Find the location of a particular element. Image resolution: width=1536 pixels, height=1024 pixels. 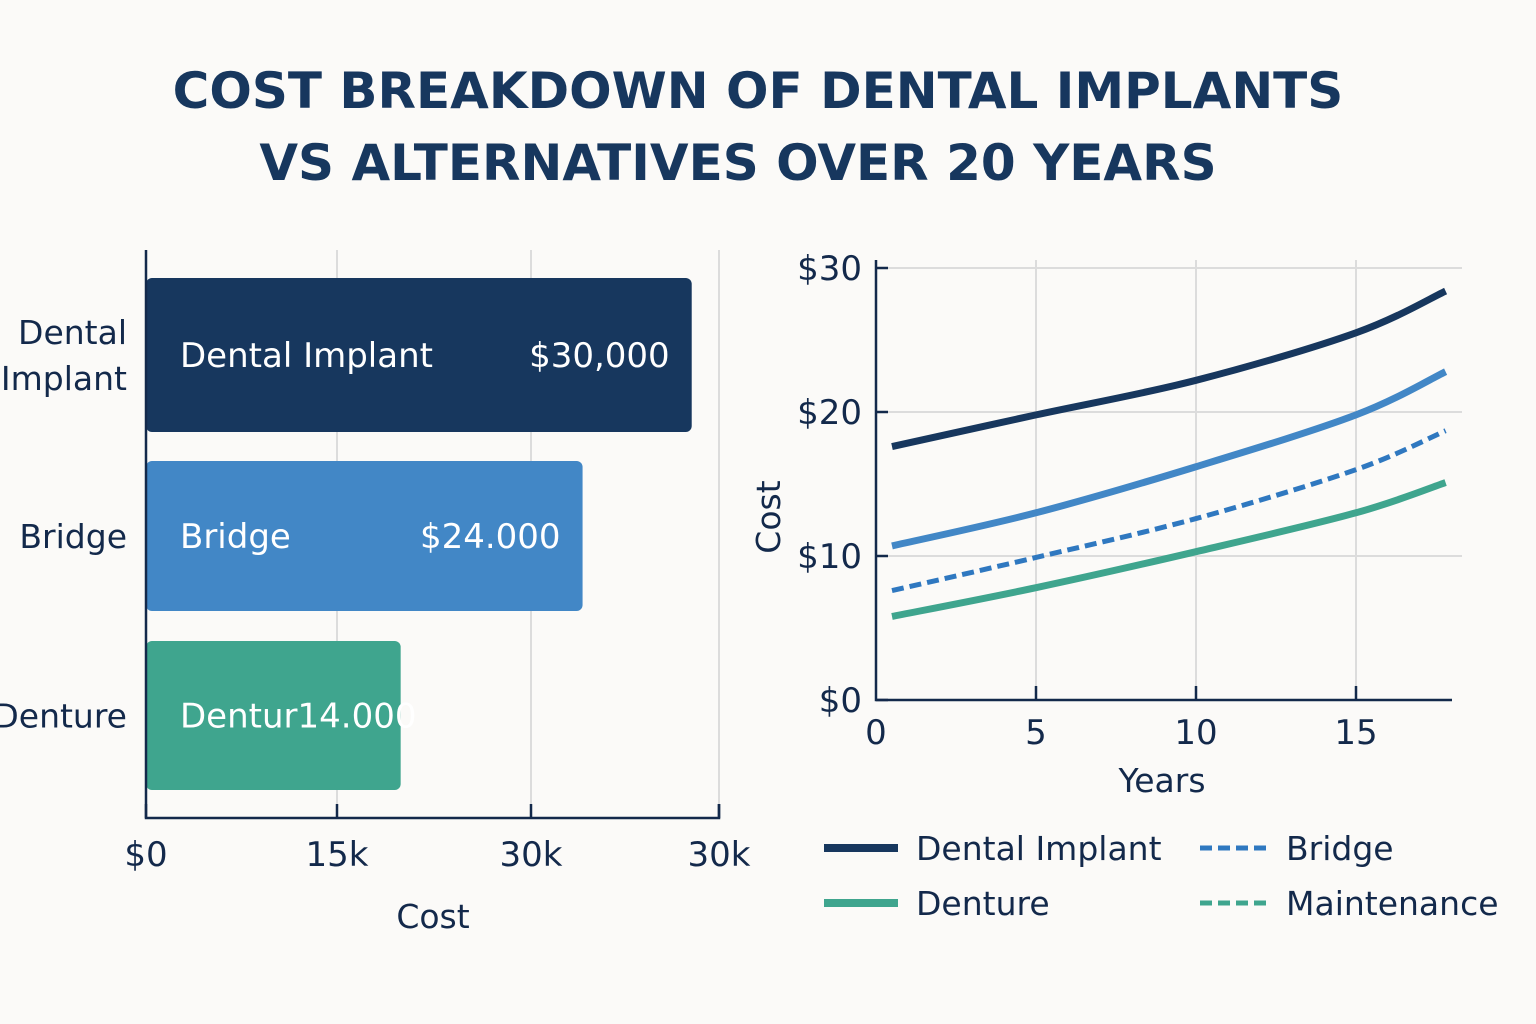

bar-value-label: Dentur14.000 is located at coordinates (298, 717).